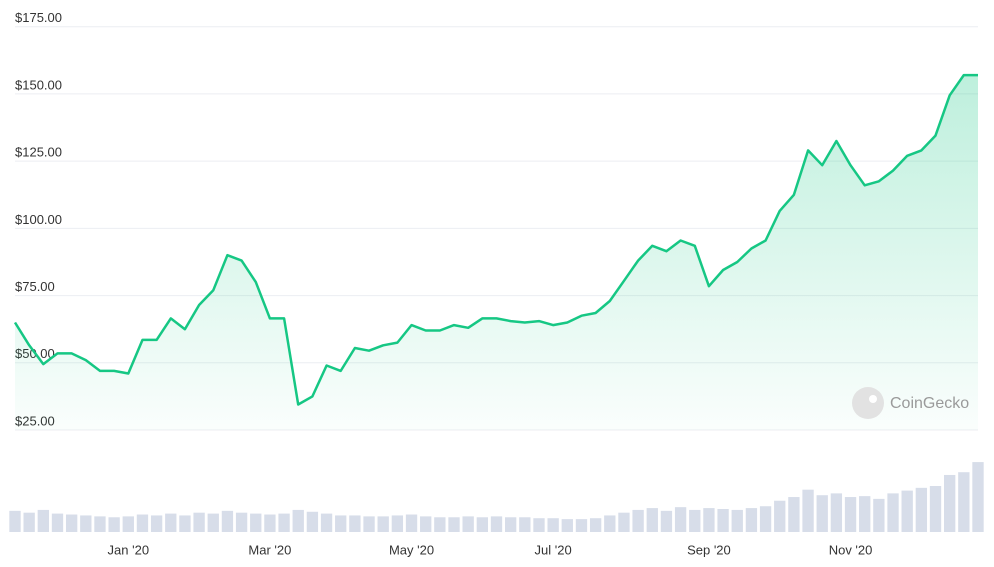 The height and width of the screenshot is (567, 994). I want to click on y-tick-label: $125.00, so click(38, 152).